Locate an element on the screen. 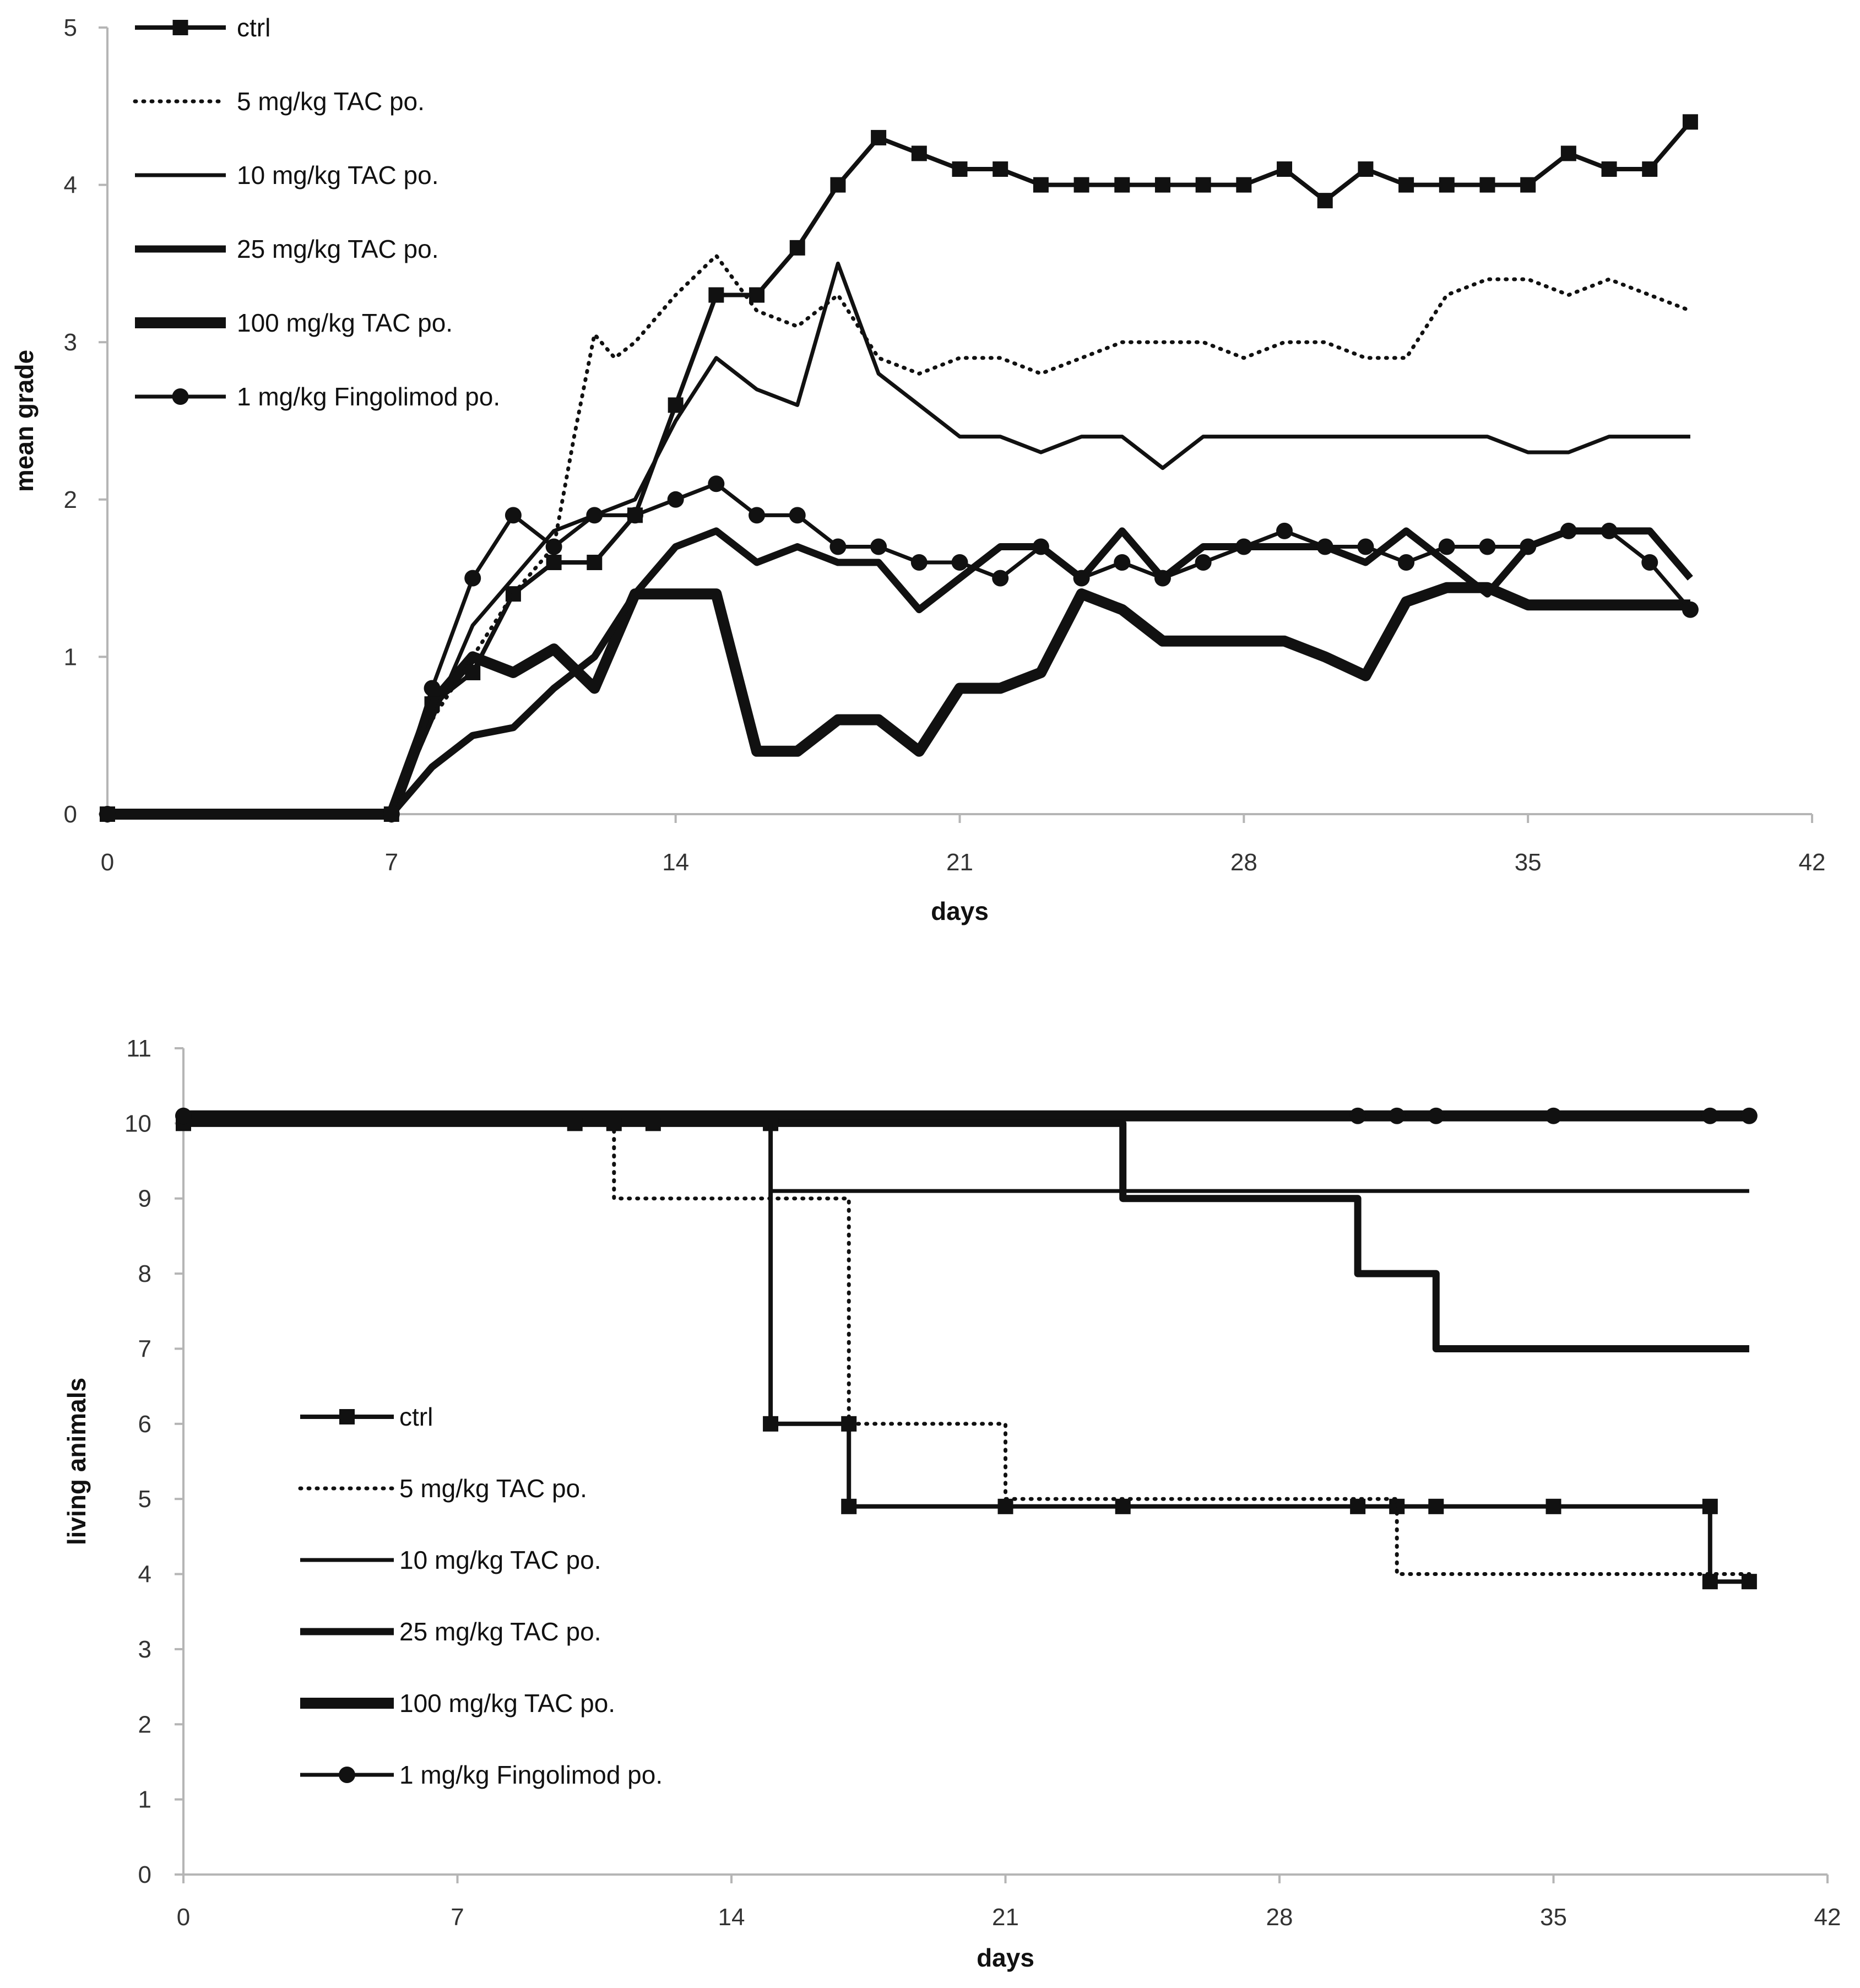  y-tick-label: 2 is located at coordinates (145, 1725).